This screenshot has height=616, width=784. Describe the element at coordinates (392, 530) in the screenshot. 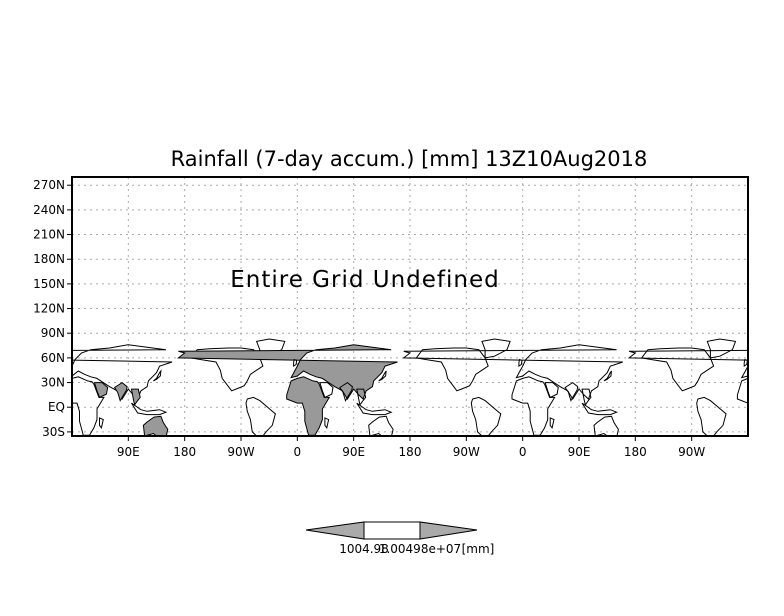

I see `colorbar-middle-box` at that location.